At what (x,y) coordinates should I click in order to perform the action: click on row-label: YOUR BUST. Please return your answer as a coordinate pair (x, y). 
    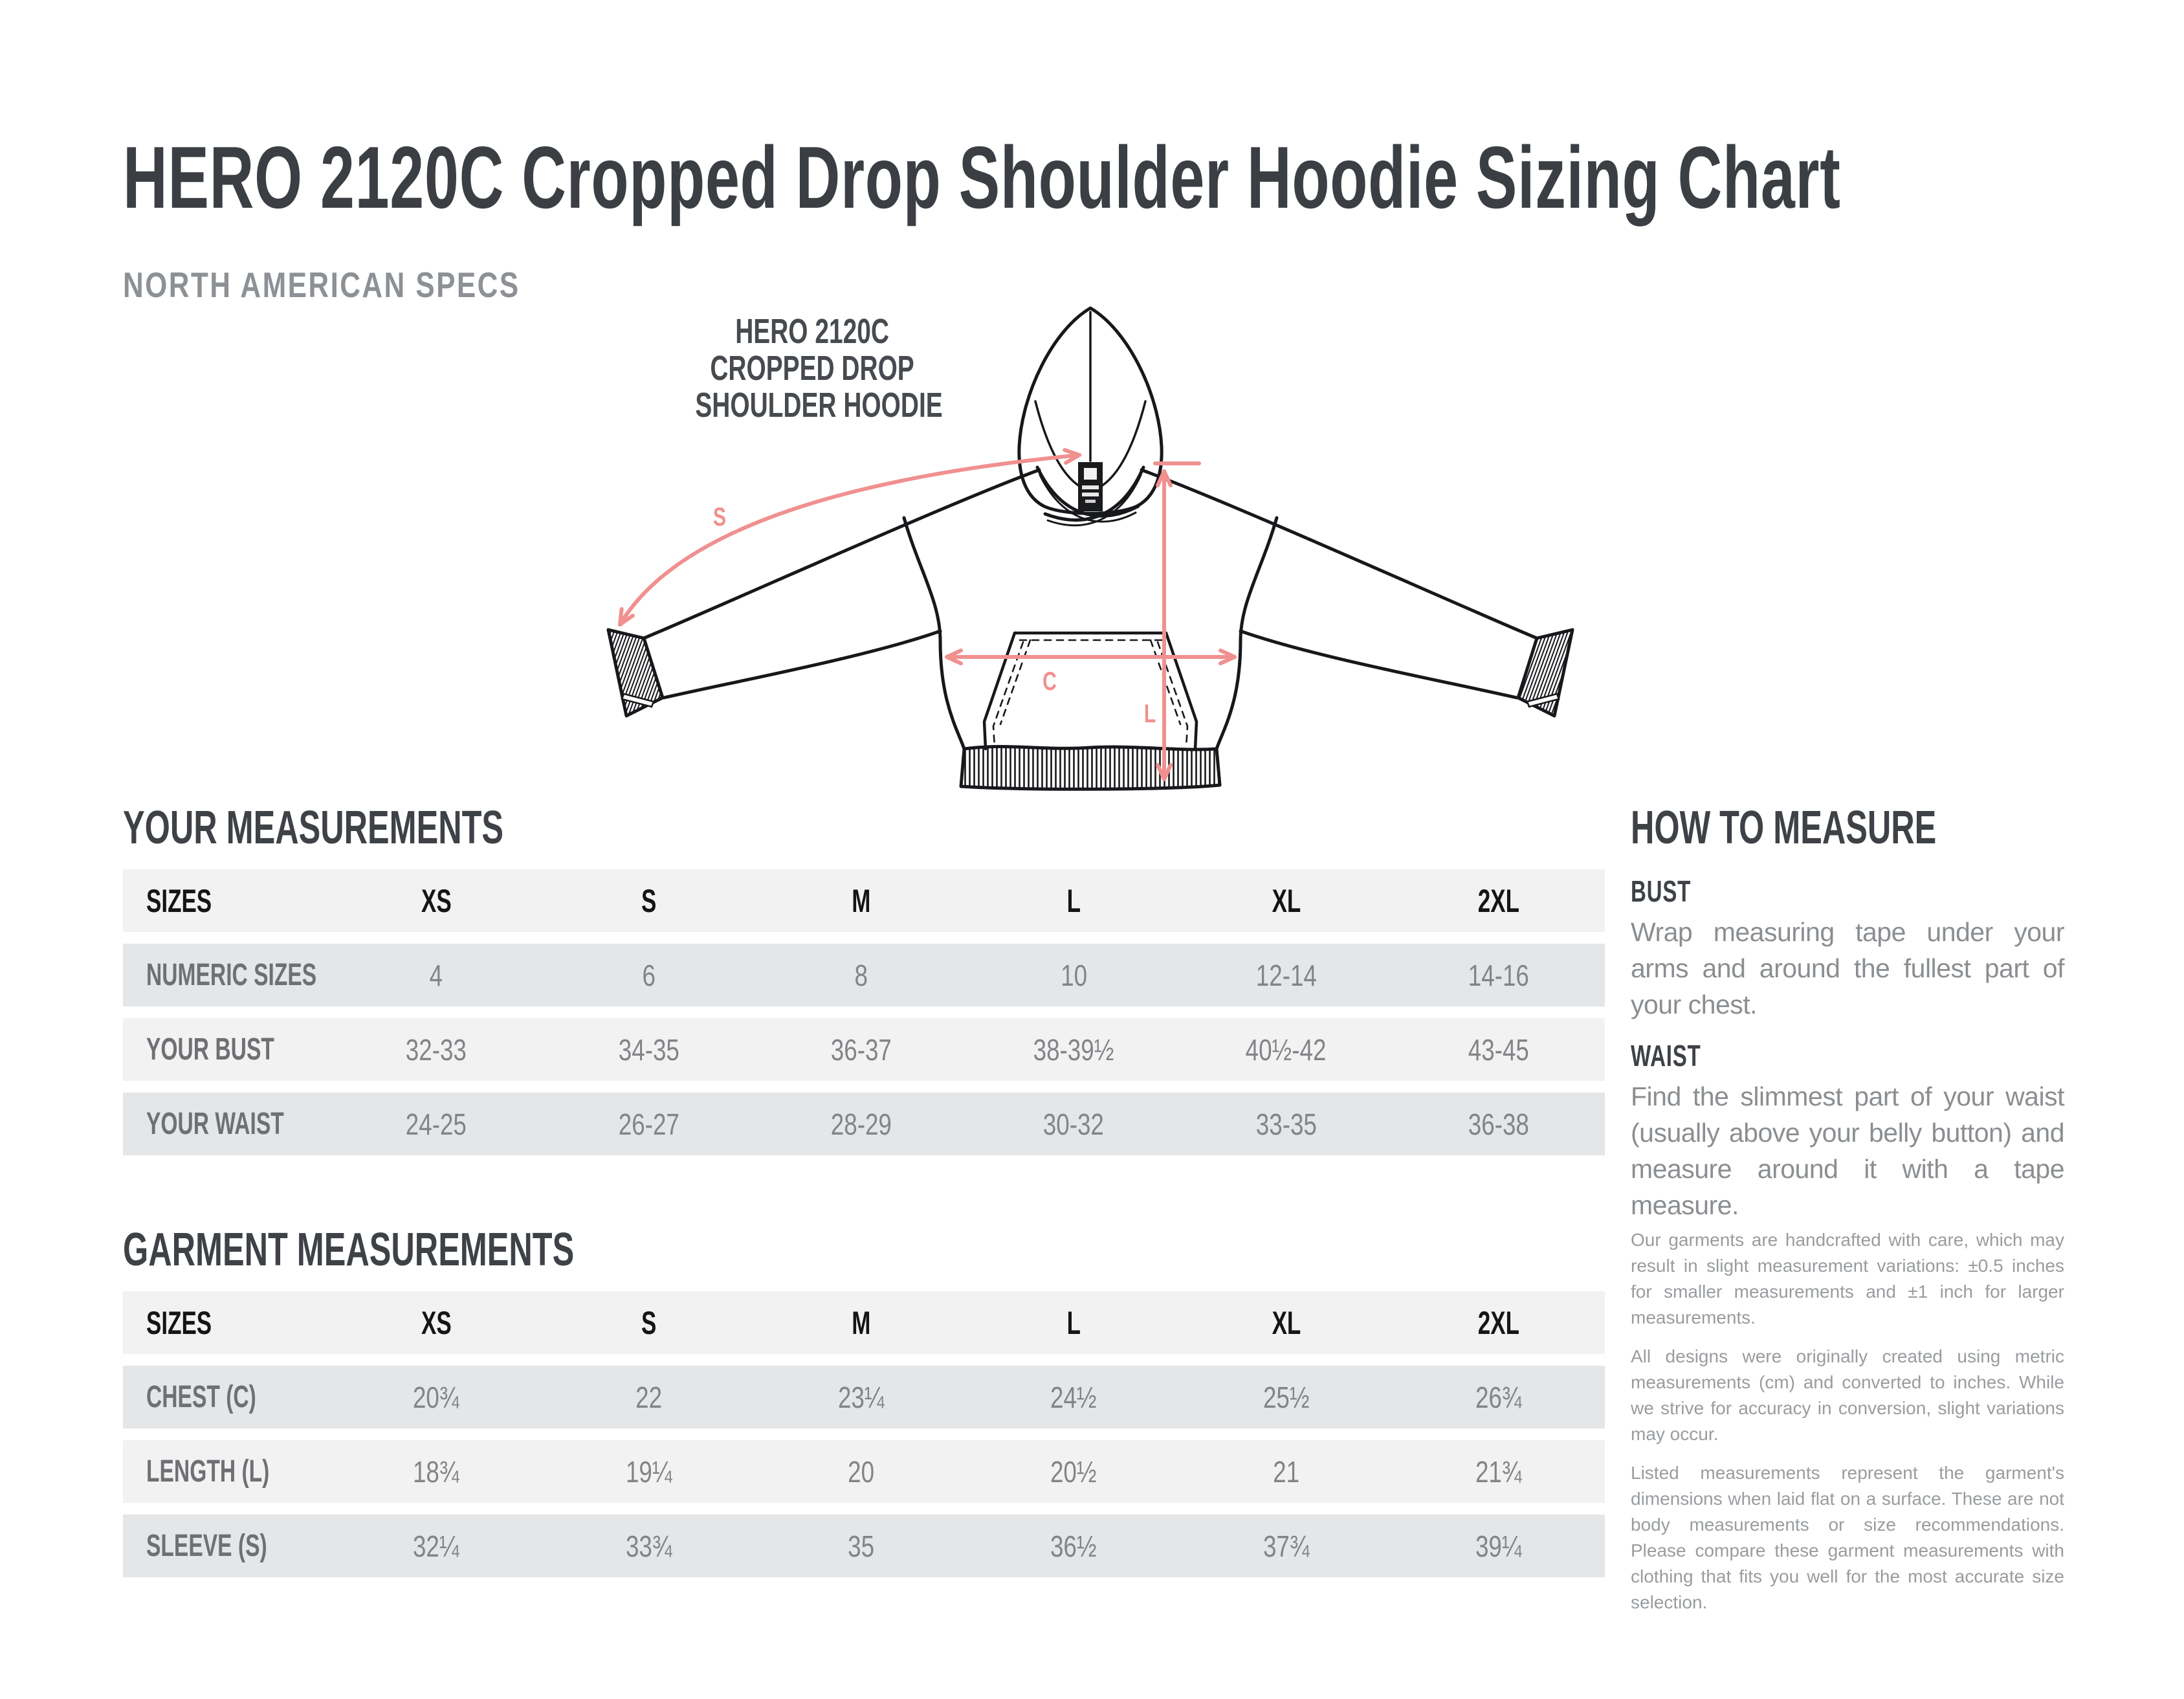
    Looking at the image, I should click on (210, 1049).